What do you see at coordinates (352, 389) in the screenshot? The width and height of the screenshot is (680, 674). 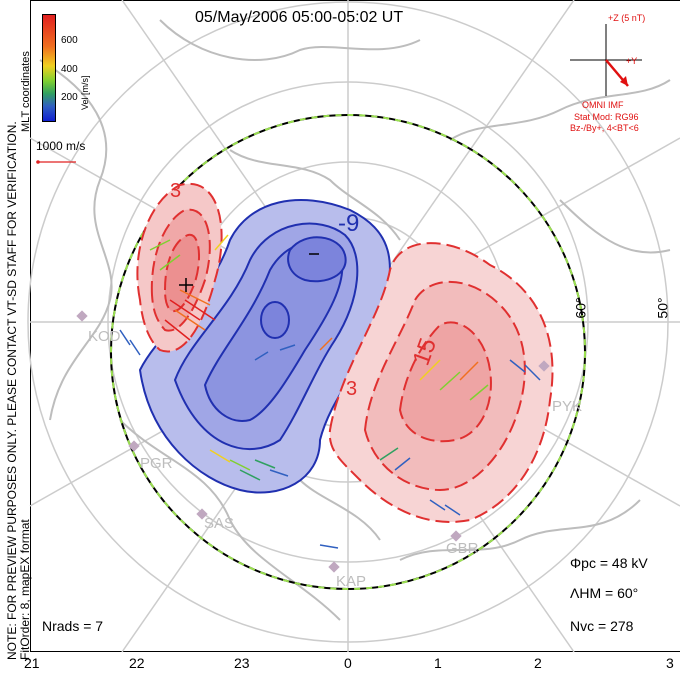 I see `contour-label-3-dawn: 3` at bounding box center [352, 389].